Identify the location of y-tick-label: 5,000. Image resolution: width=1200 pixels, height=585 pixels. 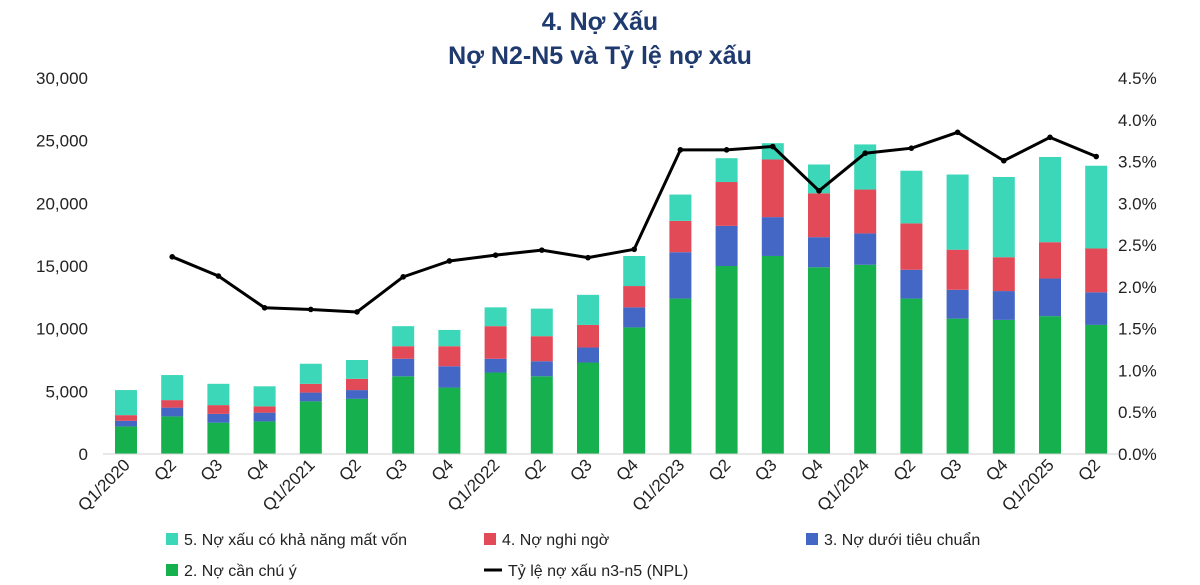
(66, 391).